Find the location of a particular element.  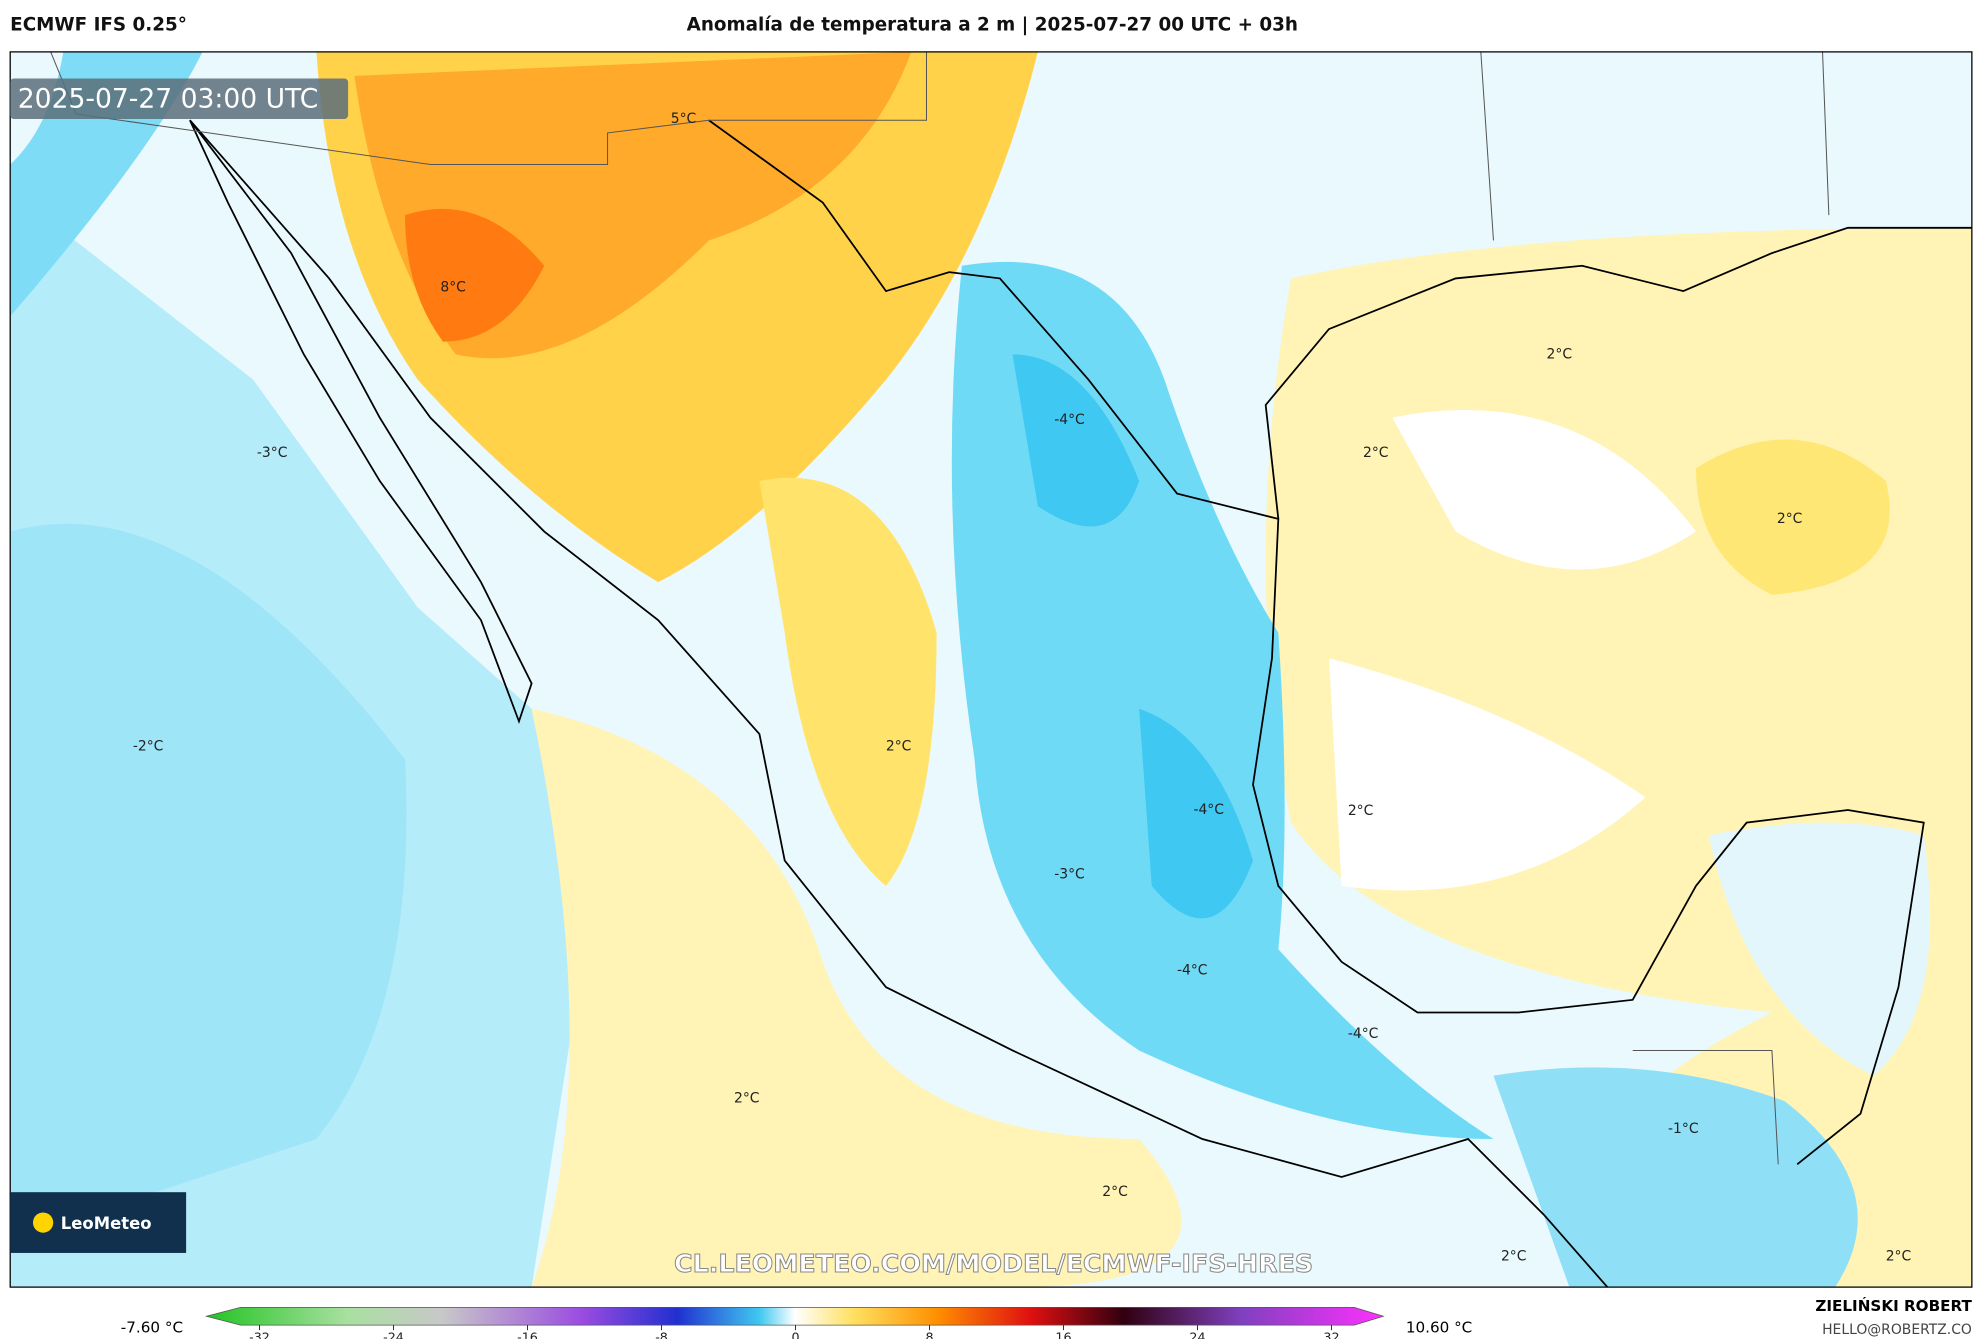

colorbar-tick-label: 24 is located at coordinates (1197, 1334).